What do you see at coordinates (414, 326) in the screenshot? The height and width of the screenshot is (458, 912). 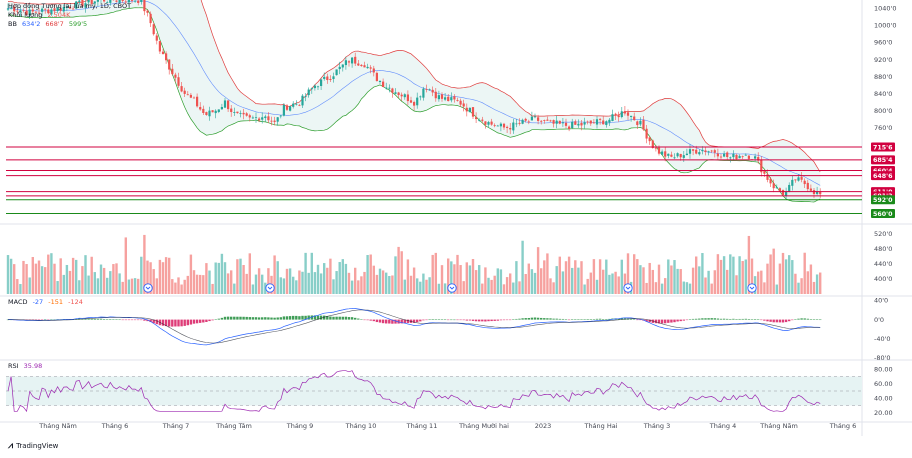 I see `macd-pane` at bounding box center [414, 326].